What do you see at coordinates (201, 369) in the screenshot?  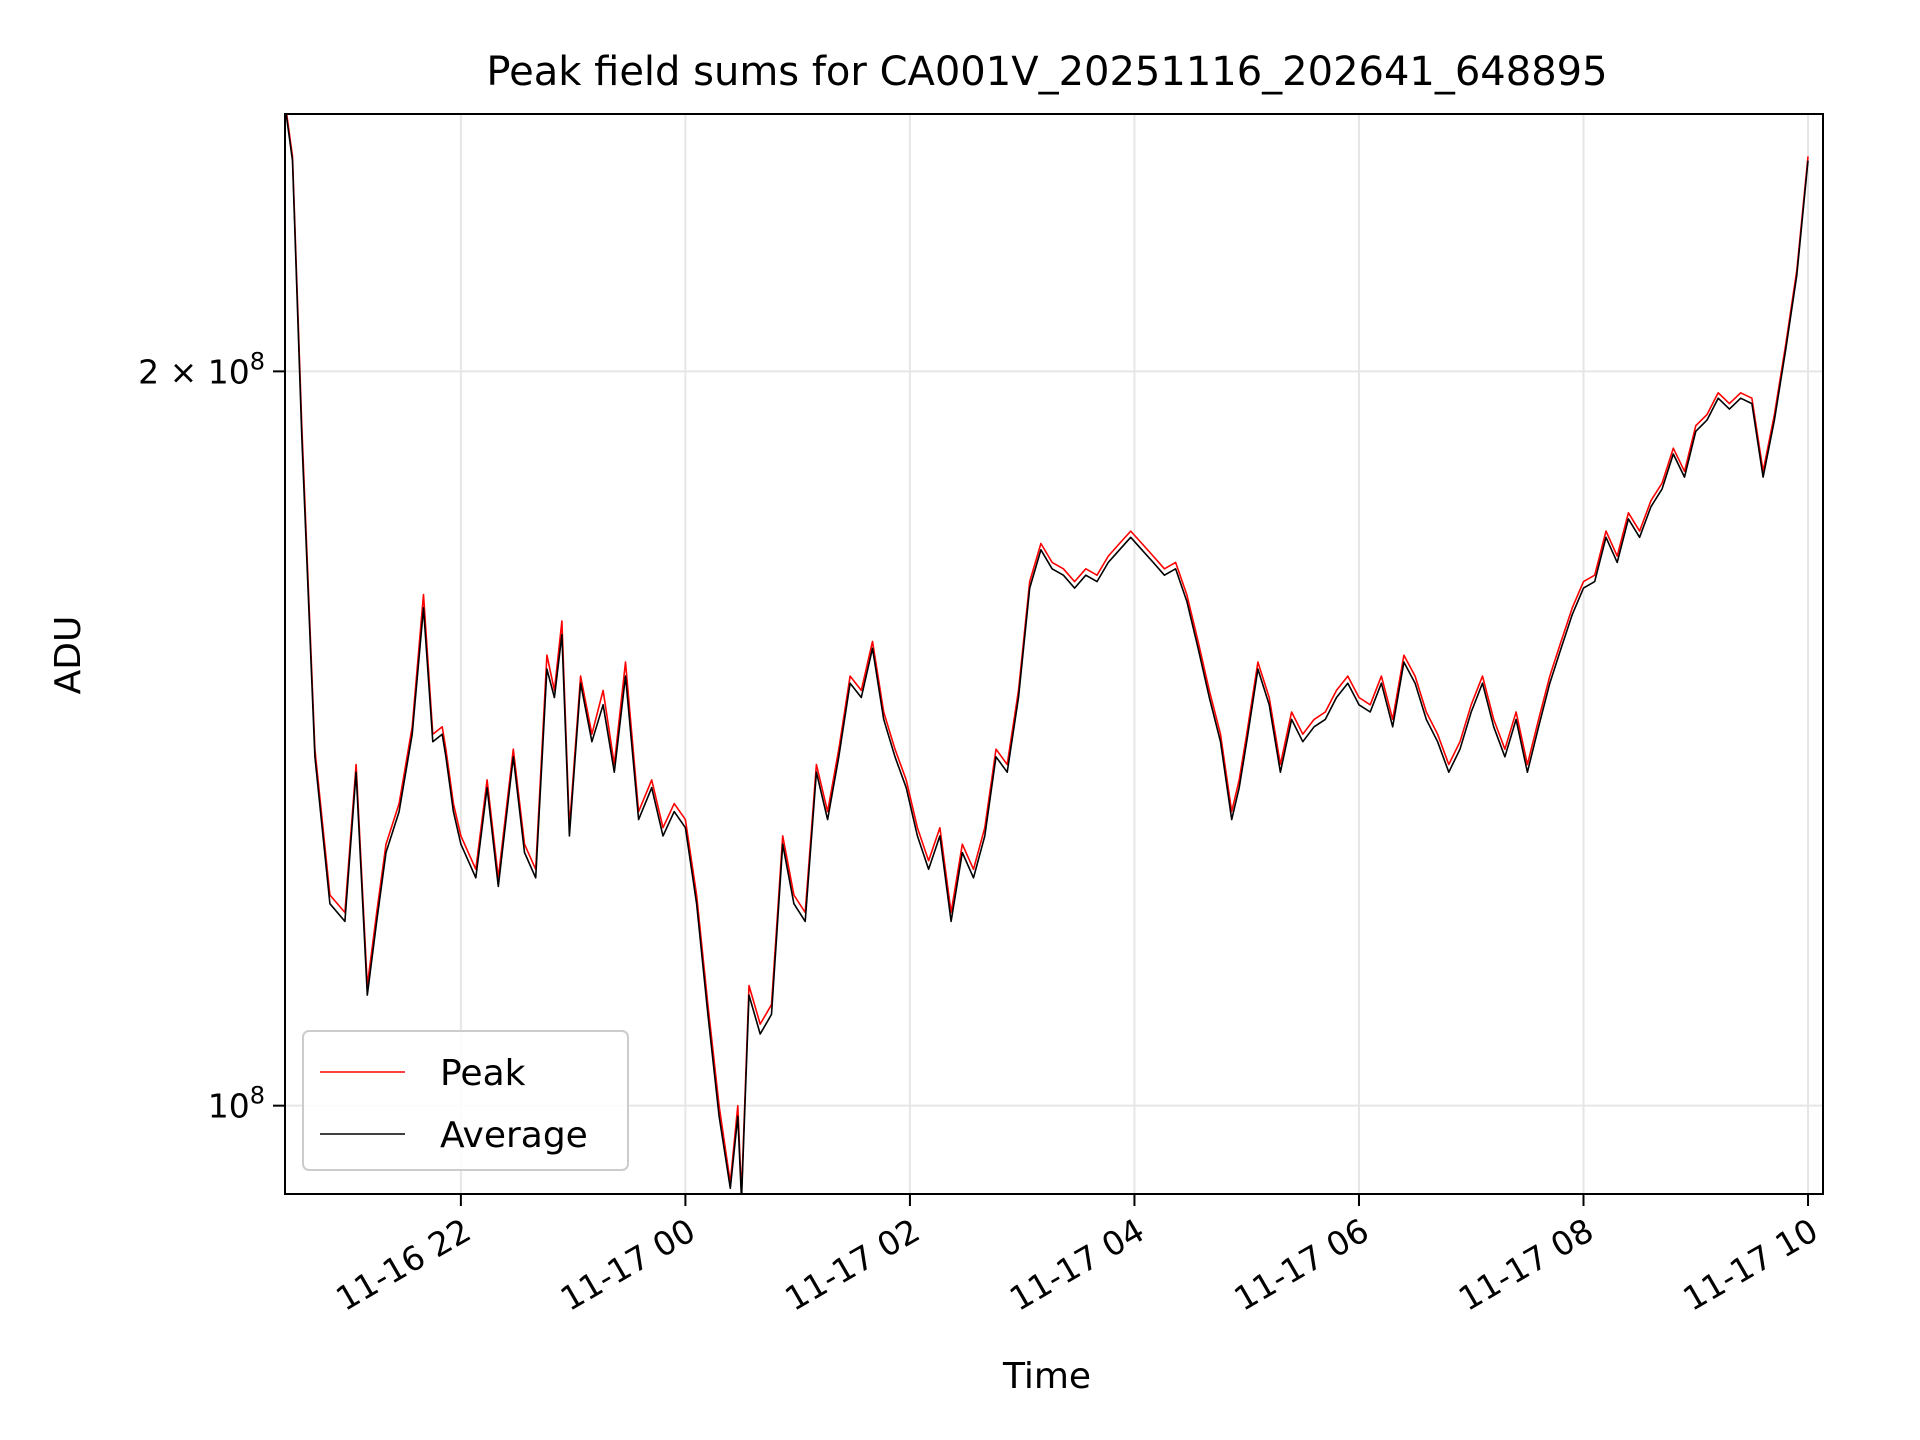 I see `y-tick-label: 2 × 108` at bounding box center [201, 369].